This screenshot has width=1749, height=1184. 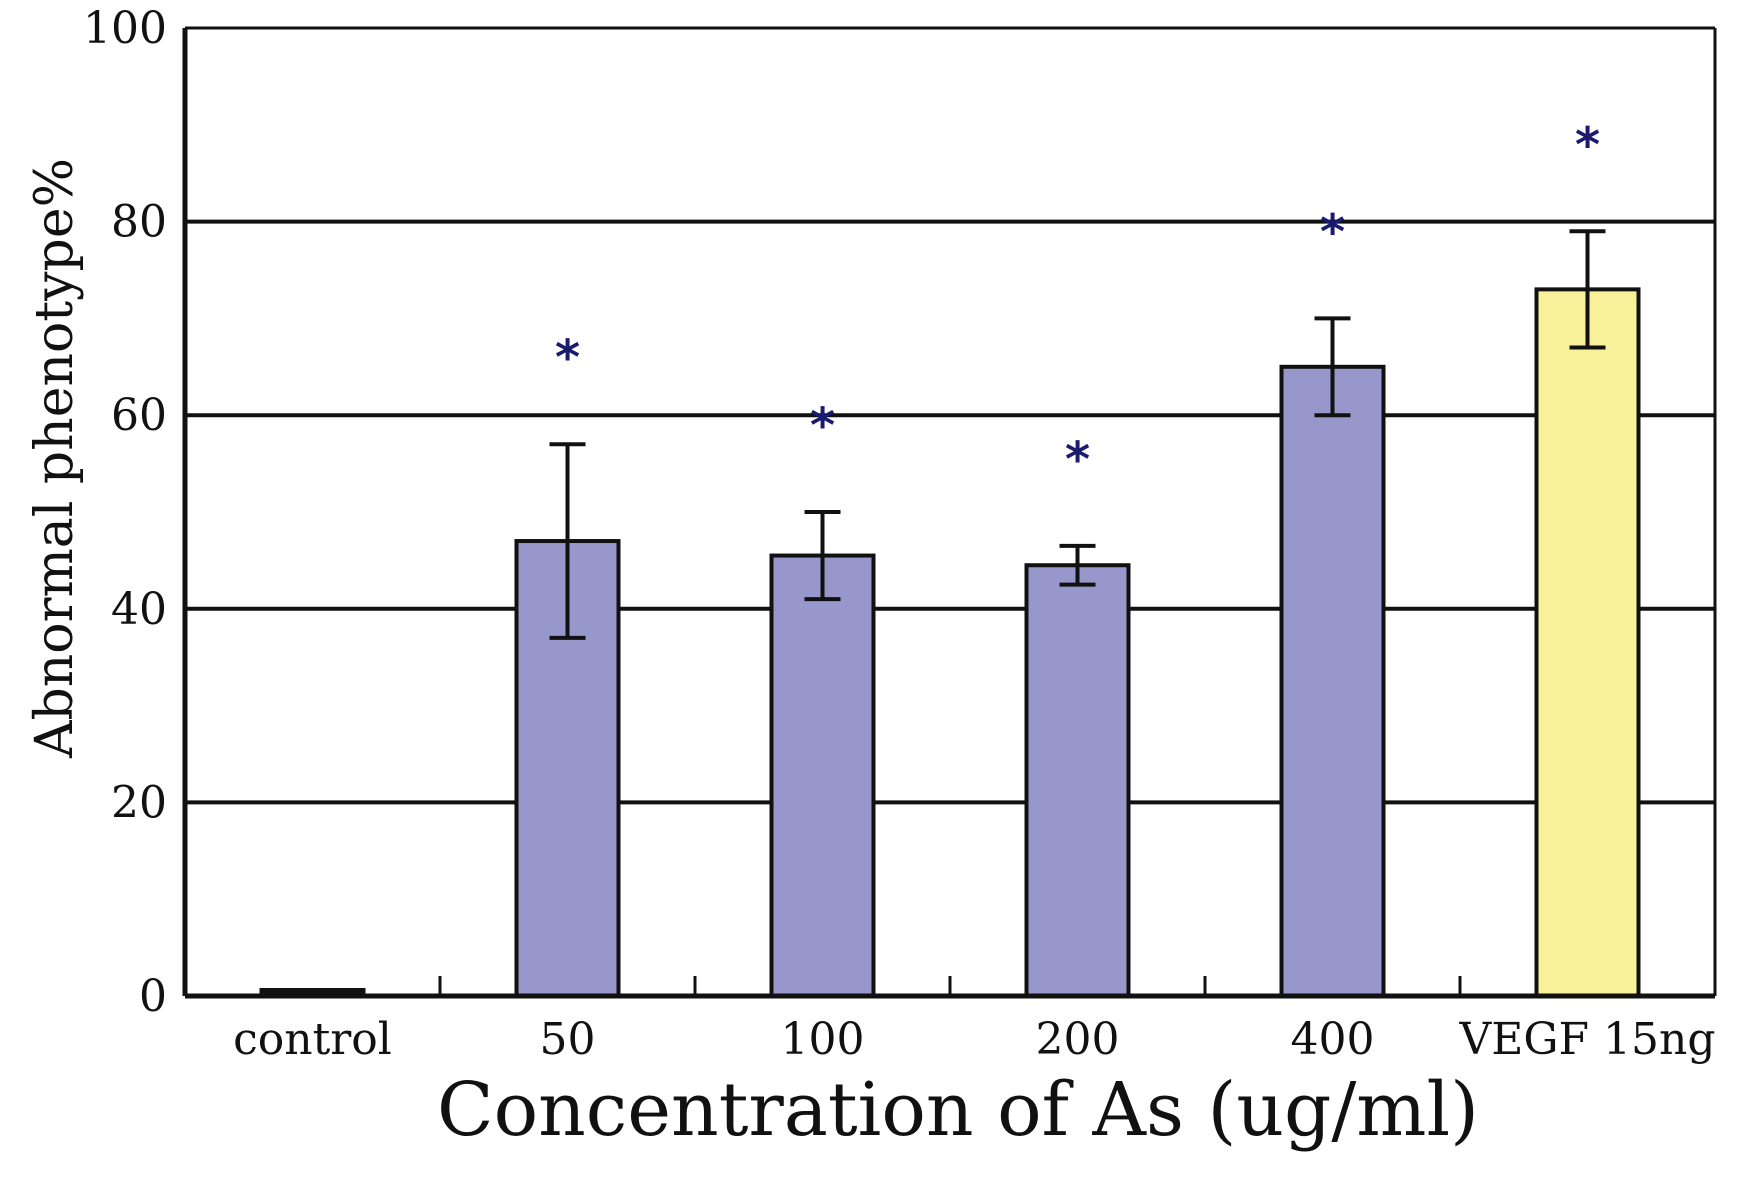 I want to click on x-tick-label: VEGF 15ng, so click(x=1586, y=1039).